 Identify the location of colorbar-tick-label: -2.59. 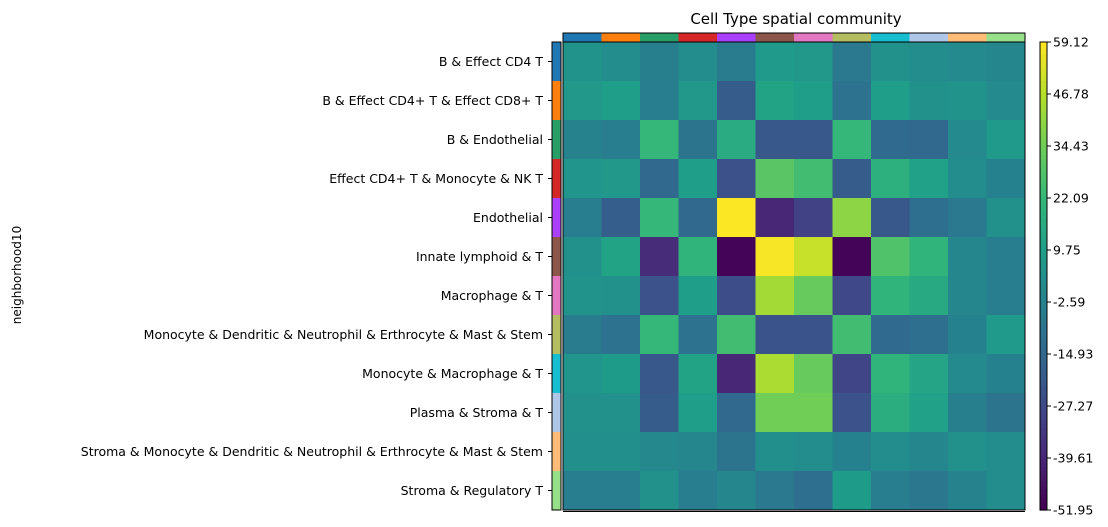
(1069, 302).